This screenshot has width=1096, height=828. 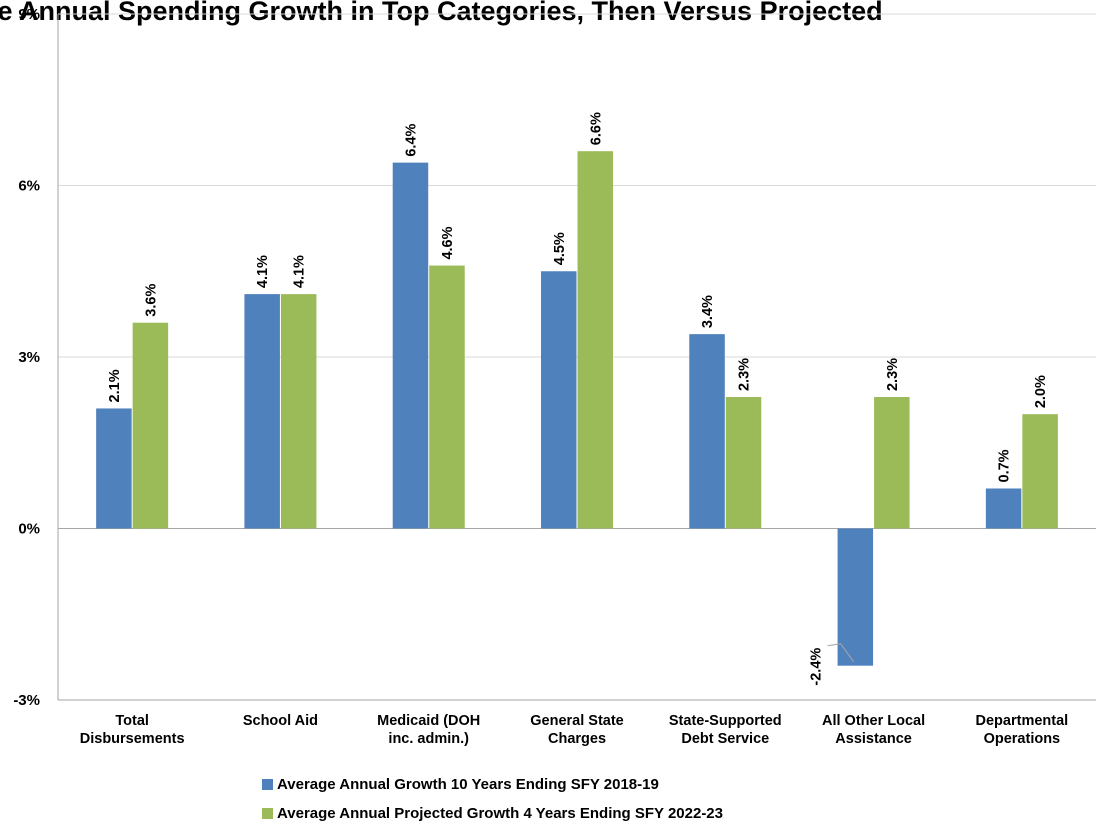 What do you see at coordinates (725, 721) in the screenshot?
I see `category-label: State-Supported` at bounding box center [725, 721].